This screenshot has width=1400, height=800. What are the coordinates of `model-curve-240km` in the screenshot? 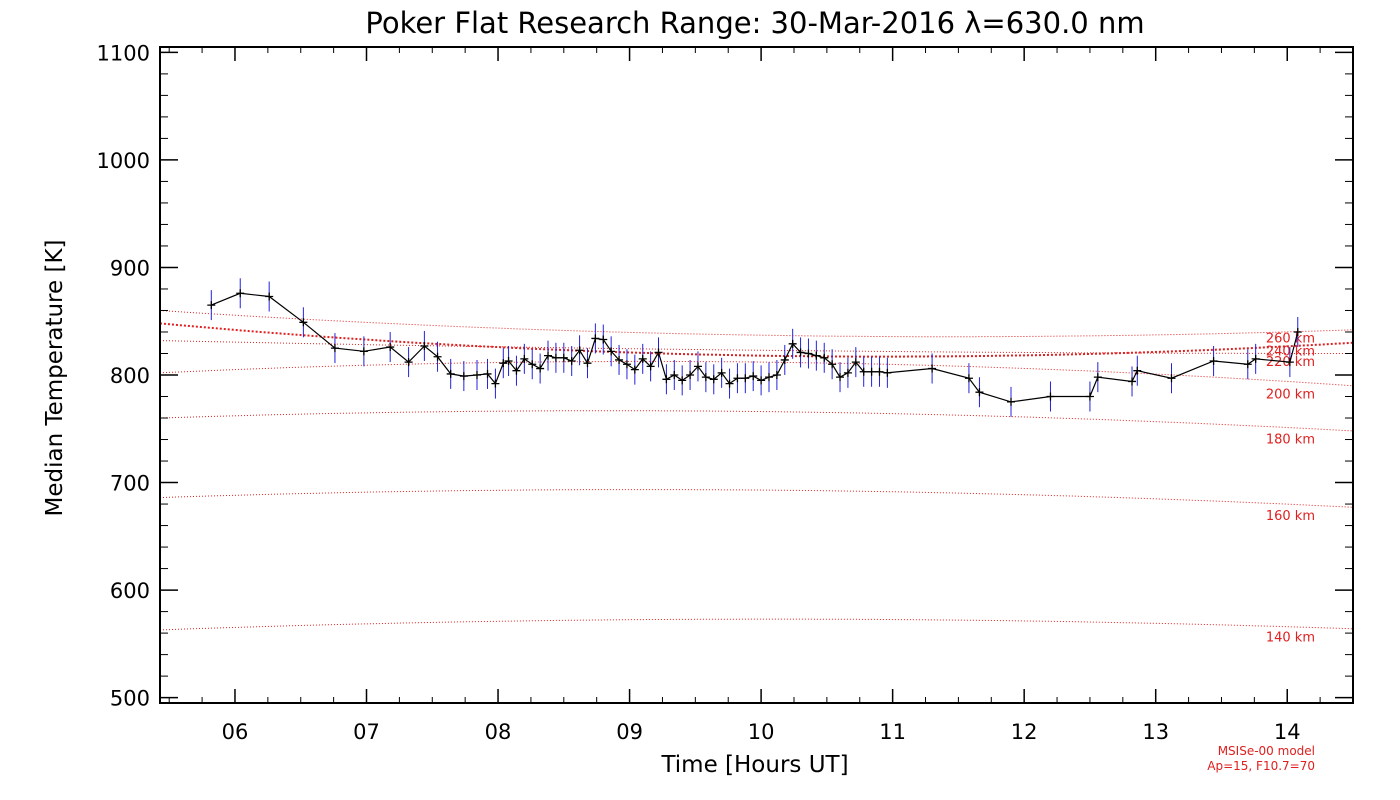 It's located at (756, 340).